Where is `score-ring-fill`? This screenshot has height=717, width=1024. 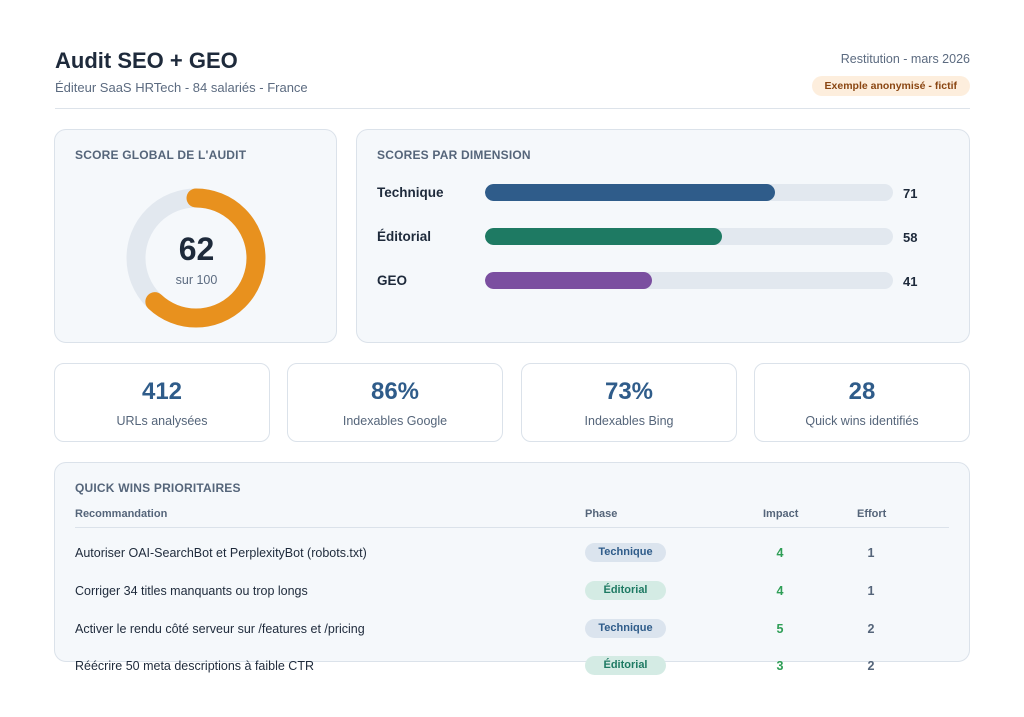
score-ring-fill is located at coordinates (196, 258).